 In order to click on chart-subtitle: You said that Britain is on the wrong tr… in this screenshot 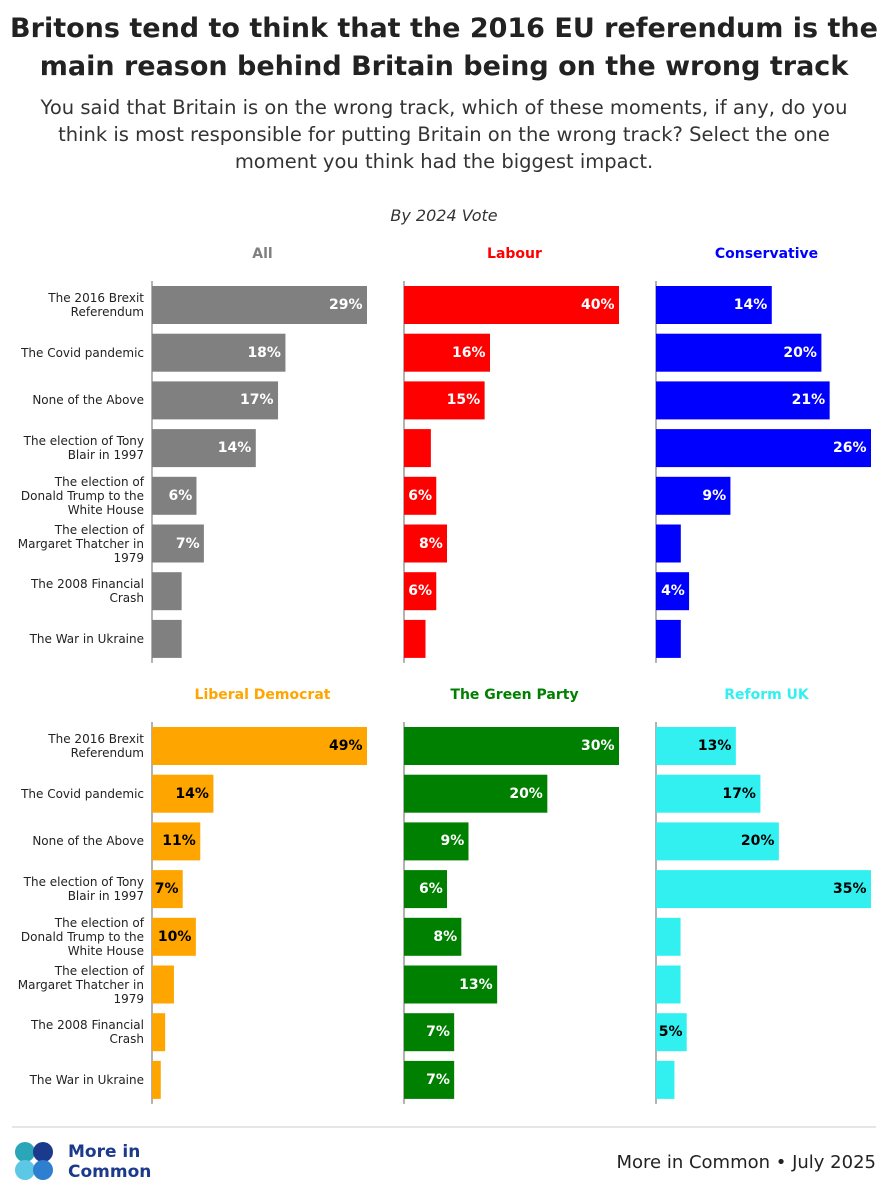, I will do `click(444, 134)`.